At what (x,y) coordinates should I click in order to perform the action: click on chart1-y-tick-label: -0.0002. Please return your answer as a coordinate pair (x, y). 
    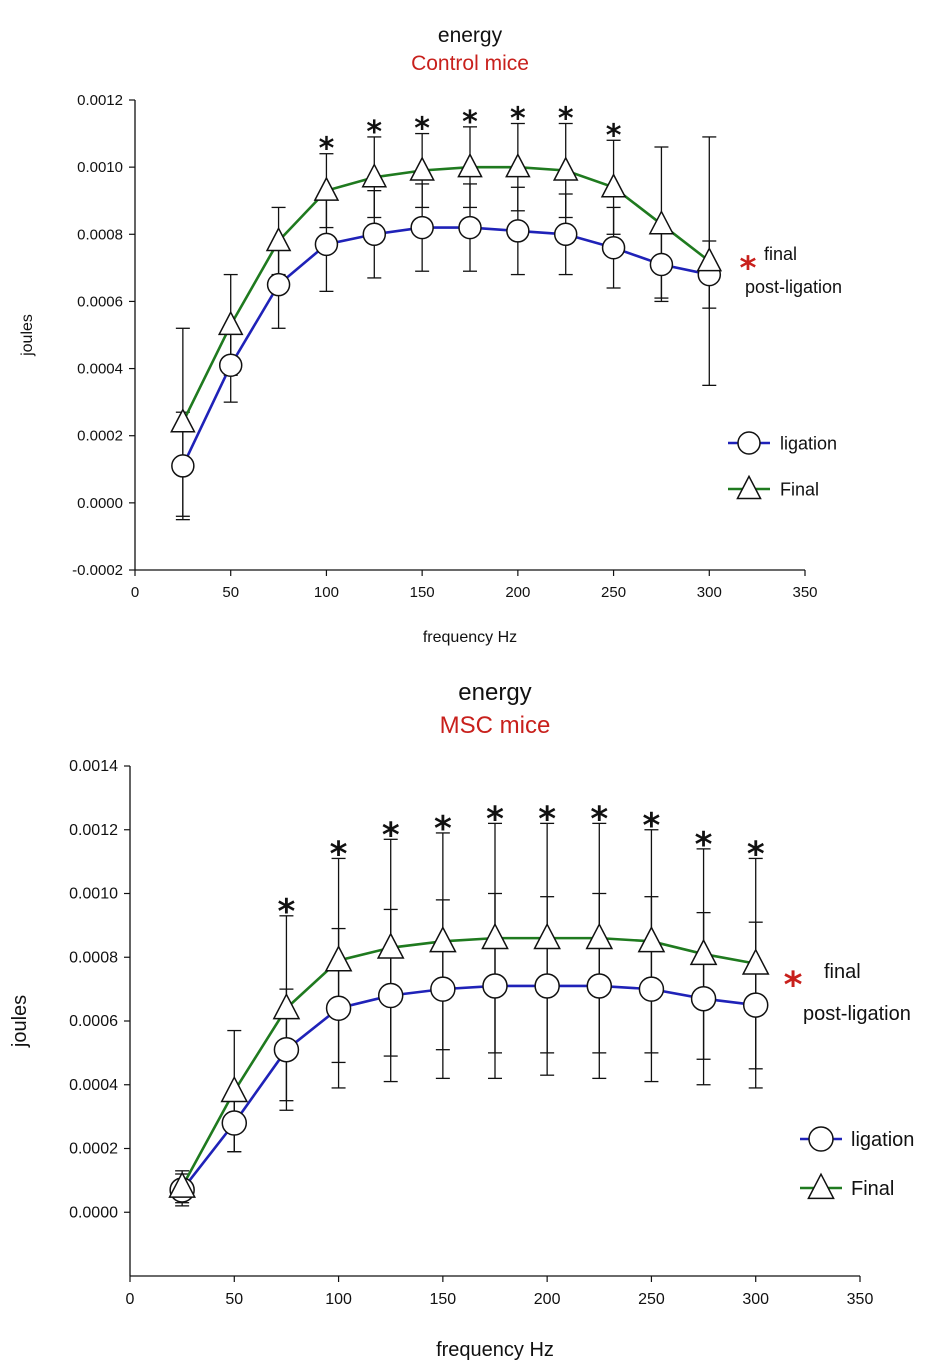
    Looking at the image, I should click on (97, 570).